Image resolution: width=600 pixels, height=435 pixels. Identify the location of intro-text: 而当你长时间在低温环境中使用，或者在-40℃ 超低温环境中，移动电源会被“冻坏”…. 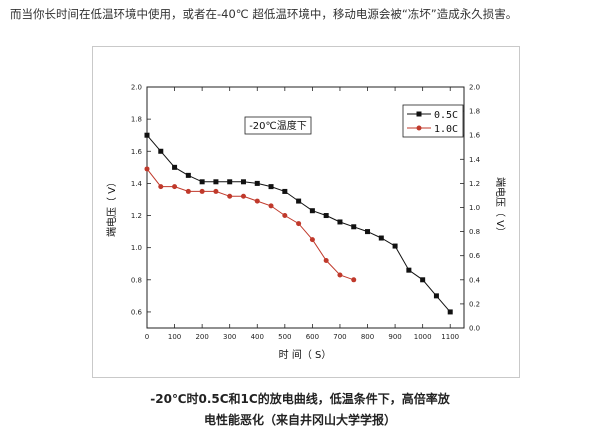
(264, 14).